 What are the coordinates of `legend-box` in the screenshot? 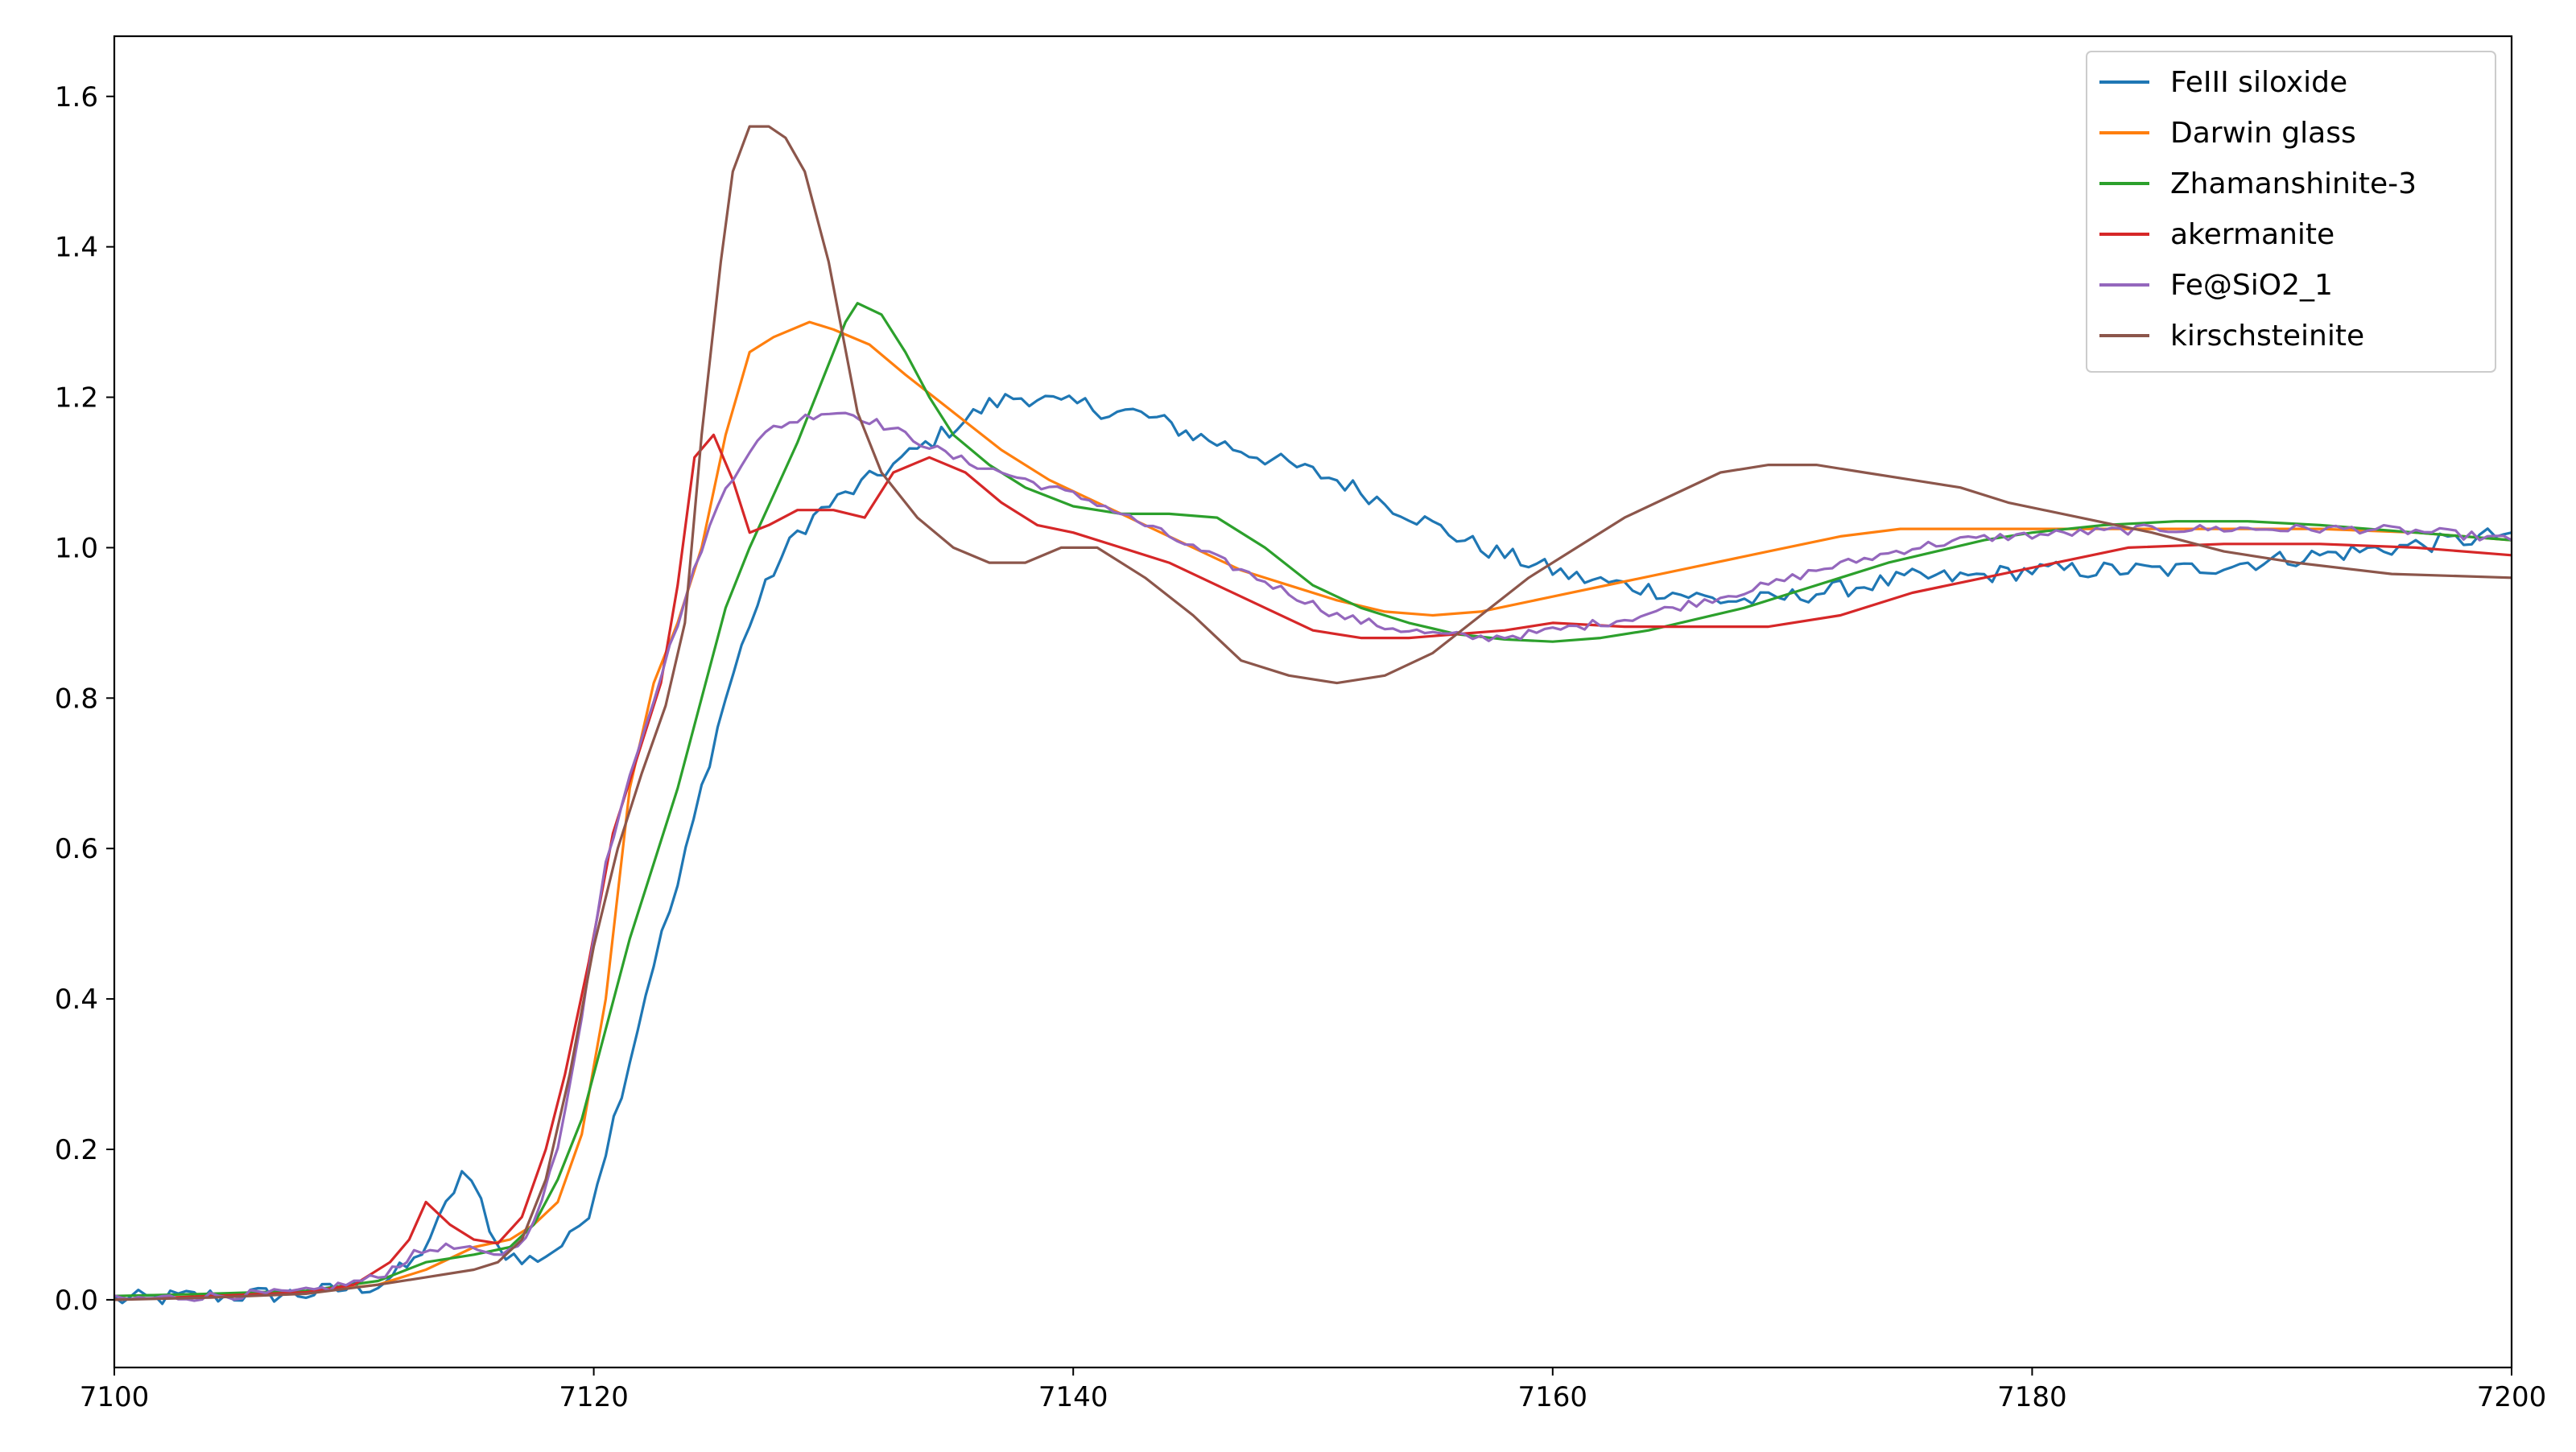 It's located at (2291, 212).